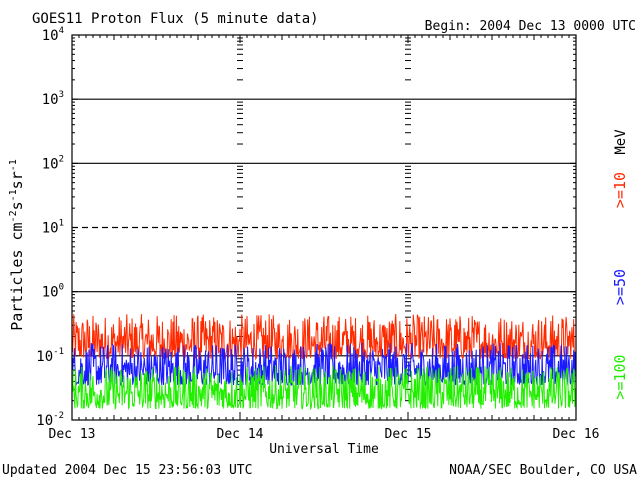 This screenshot has width=640, height=480. Describe the element at coordinates (72, 434) in the screenshot. I see `x-tick-label: Dec 13` at that location.